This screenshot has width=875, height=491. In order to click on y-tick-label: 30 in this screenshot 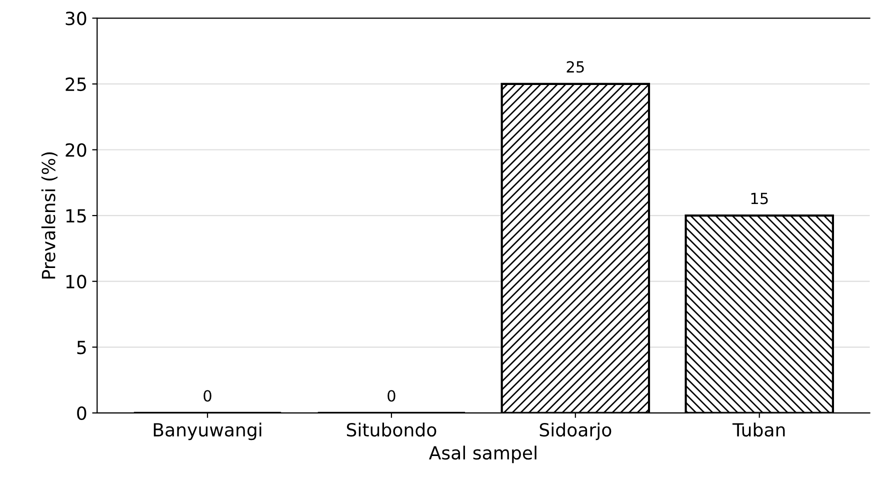, I will do `click(76, 19)`.